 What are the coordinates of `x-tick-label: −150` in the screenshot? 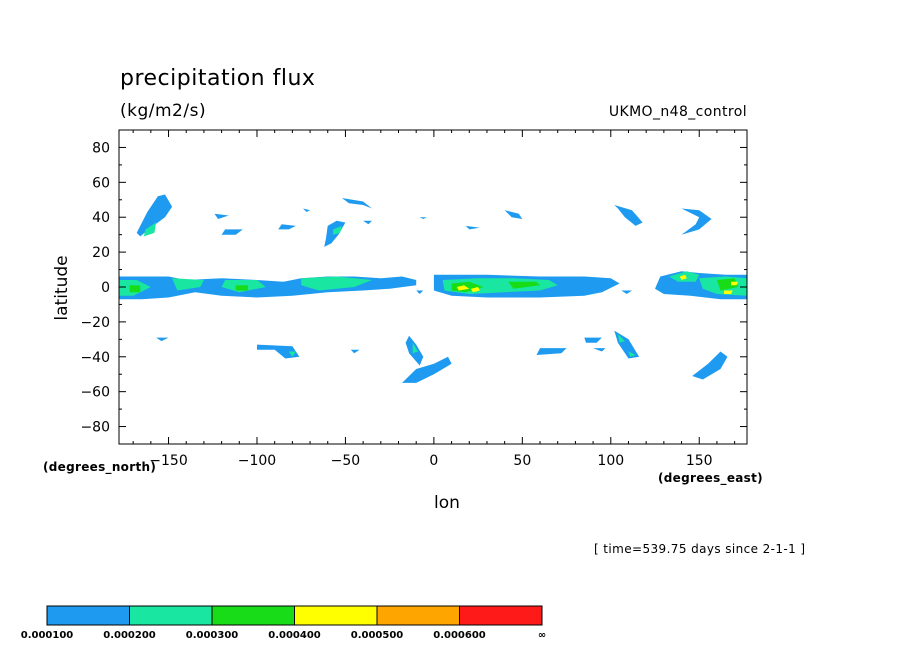 It's located at (168, 461).